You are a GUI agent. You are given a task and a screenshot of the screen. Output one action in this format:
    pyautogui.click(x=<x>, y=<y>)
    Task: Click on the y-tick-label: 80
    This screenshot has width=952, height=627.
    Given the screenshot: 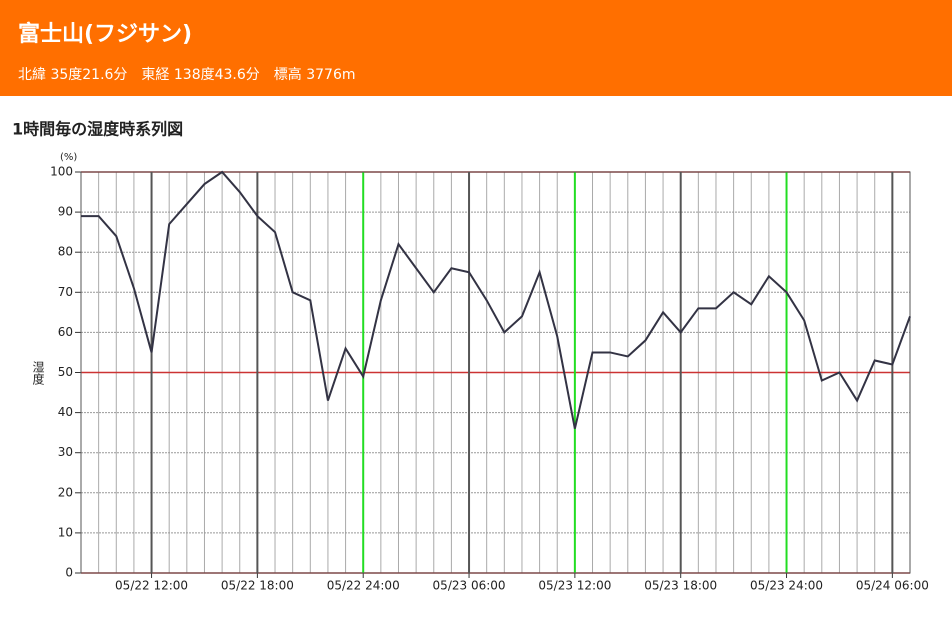 What is the action you would take?
    pyautogui.click(x=65, y=252)
    